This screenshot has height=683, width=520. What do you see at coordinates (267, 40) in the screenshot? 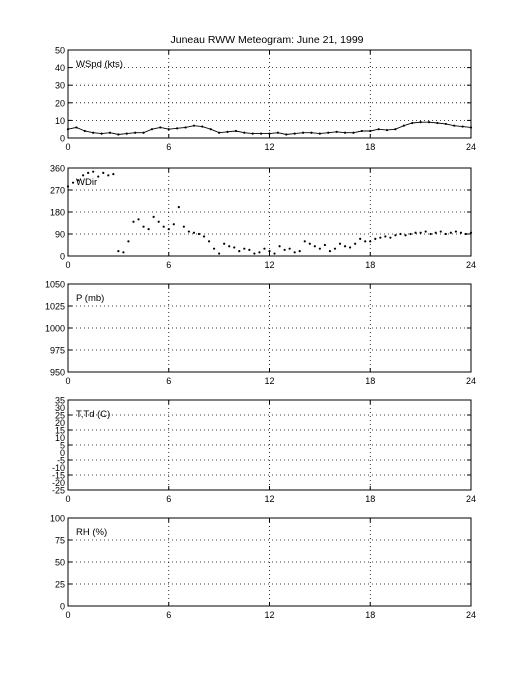
I see `figure-title: Juneau RWW Meteogram: June 21, 1999` at bounding box center [267, 40].